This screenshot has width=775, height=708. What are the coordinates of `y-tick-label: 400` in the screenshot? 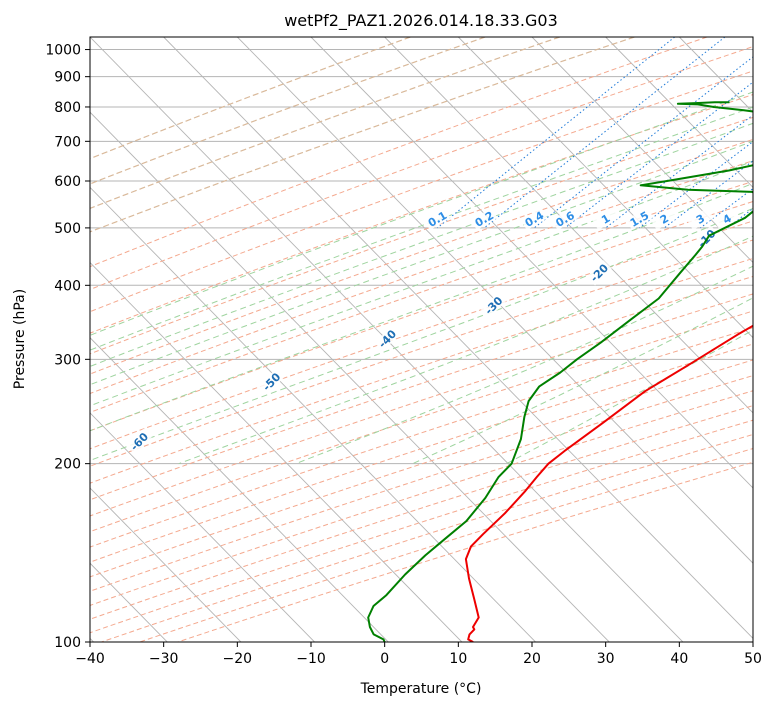 It's located at (67, 286).